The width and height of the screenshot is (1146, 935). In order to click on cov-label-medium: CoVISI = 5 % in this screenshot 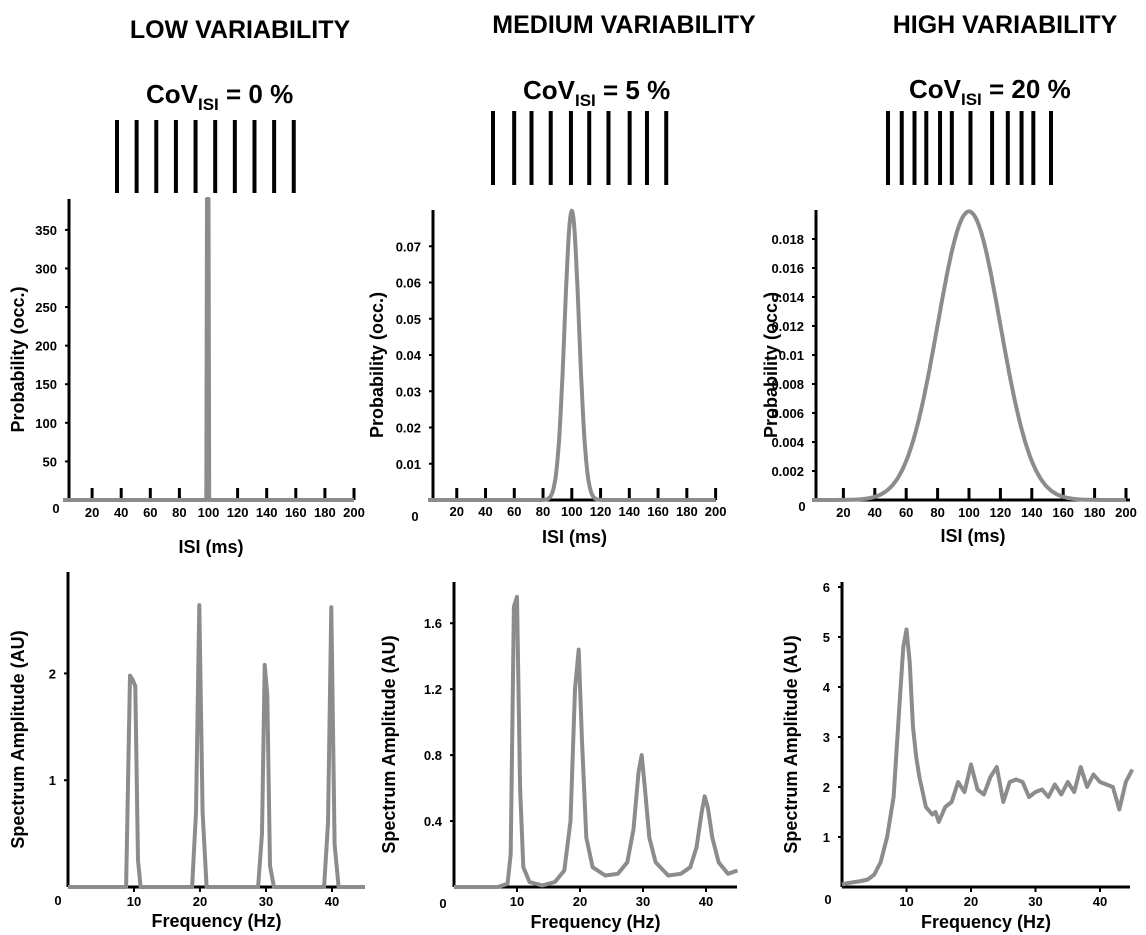, I will do `click(596, 92)`.